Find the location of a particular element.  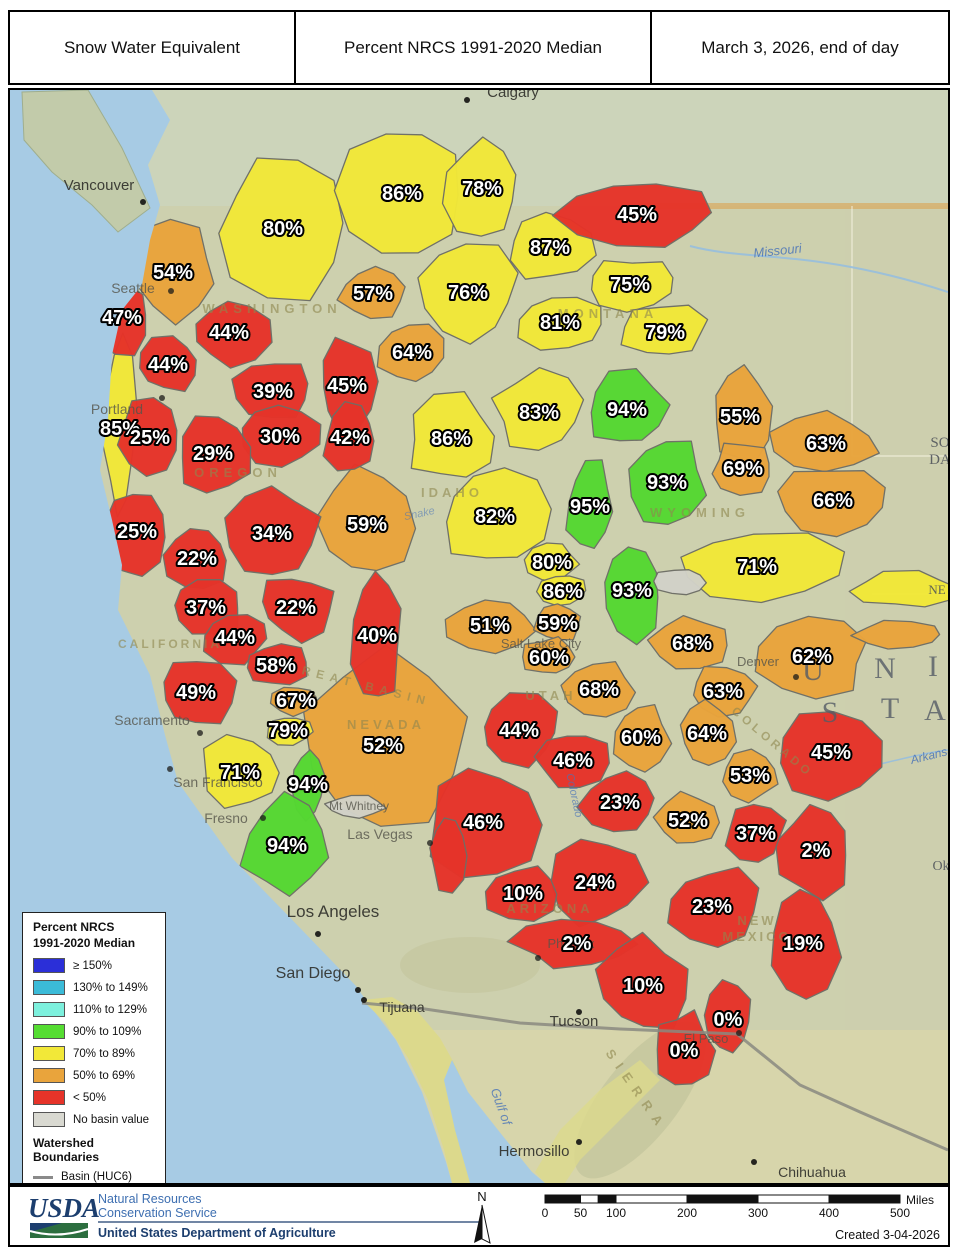

vancouver-island is located at coordinates (86, 161).